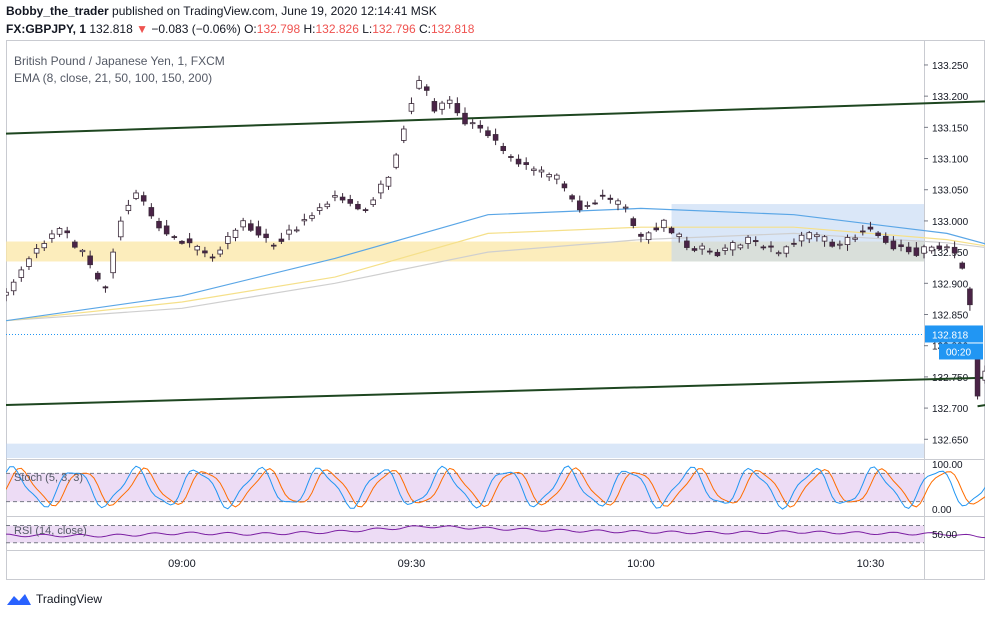  Describe the element at coordinates (69, 599) in the screenshot. I see `footer-brand: TradingView` at that location.